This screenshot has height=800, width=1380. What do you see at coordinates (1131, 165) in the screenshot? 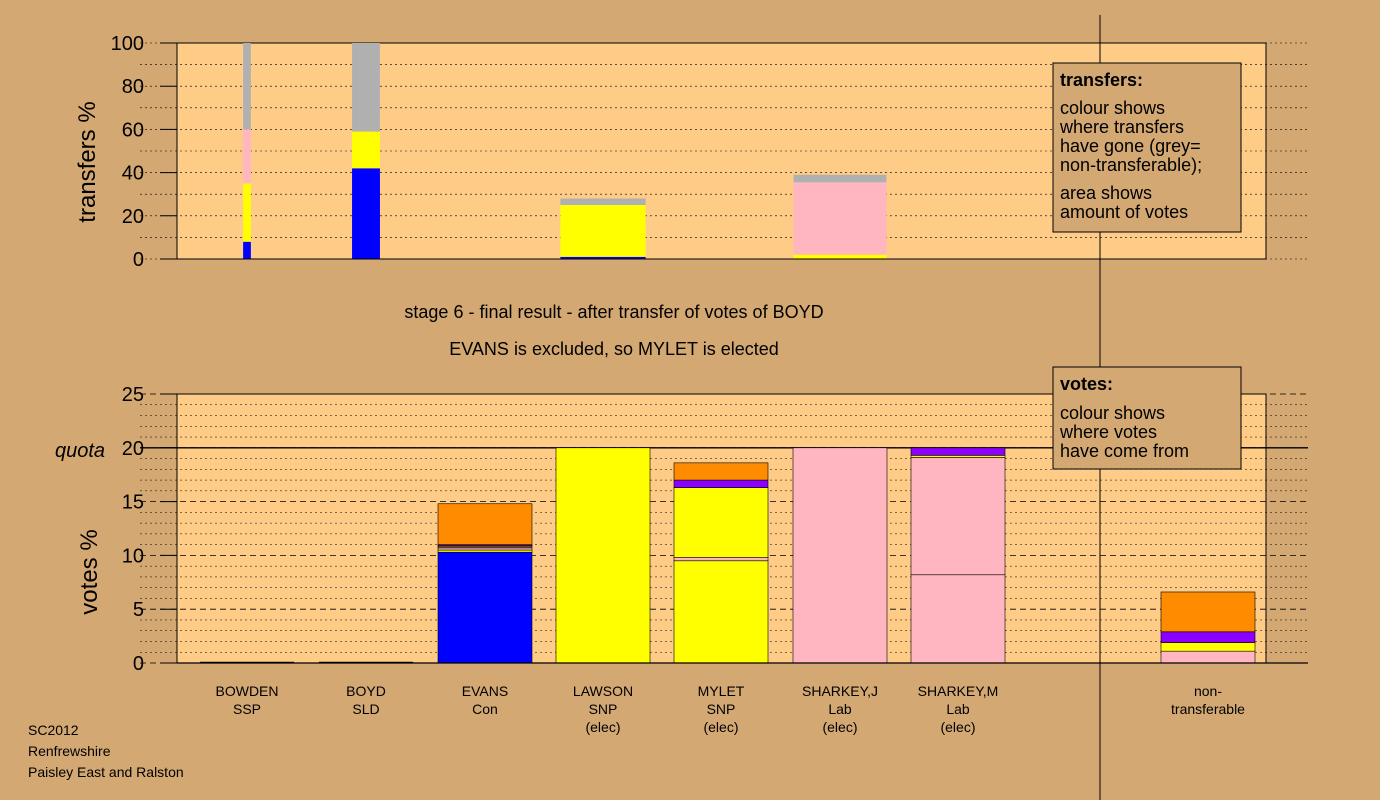
I see `transfers-legend-line: non-transferable);` at bounding box center [1131, 165].